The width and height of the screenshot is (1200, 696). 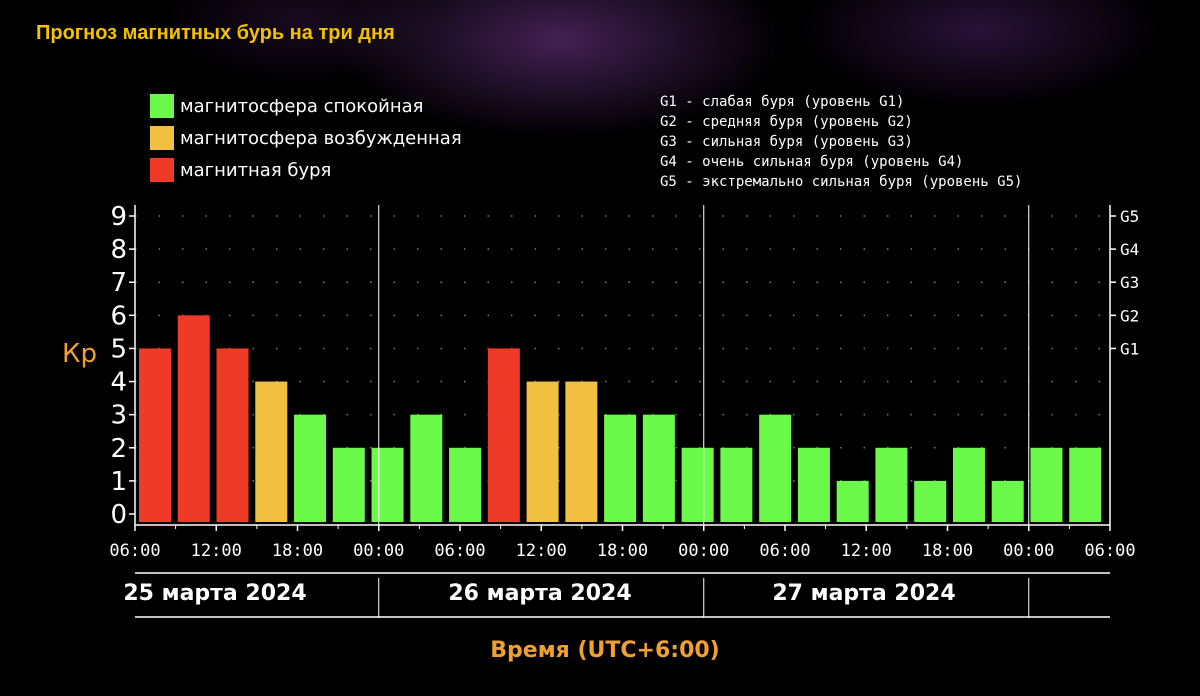 What do you see at coordinates (162, 138) in the screenshot?
I see `legend-swatch-excited` at bounding box center [162, 138].